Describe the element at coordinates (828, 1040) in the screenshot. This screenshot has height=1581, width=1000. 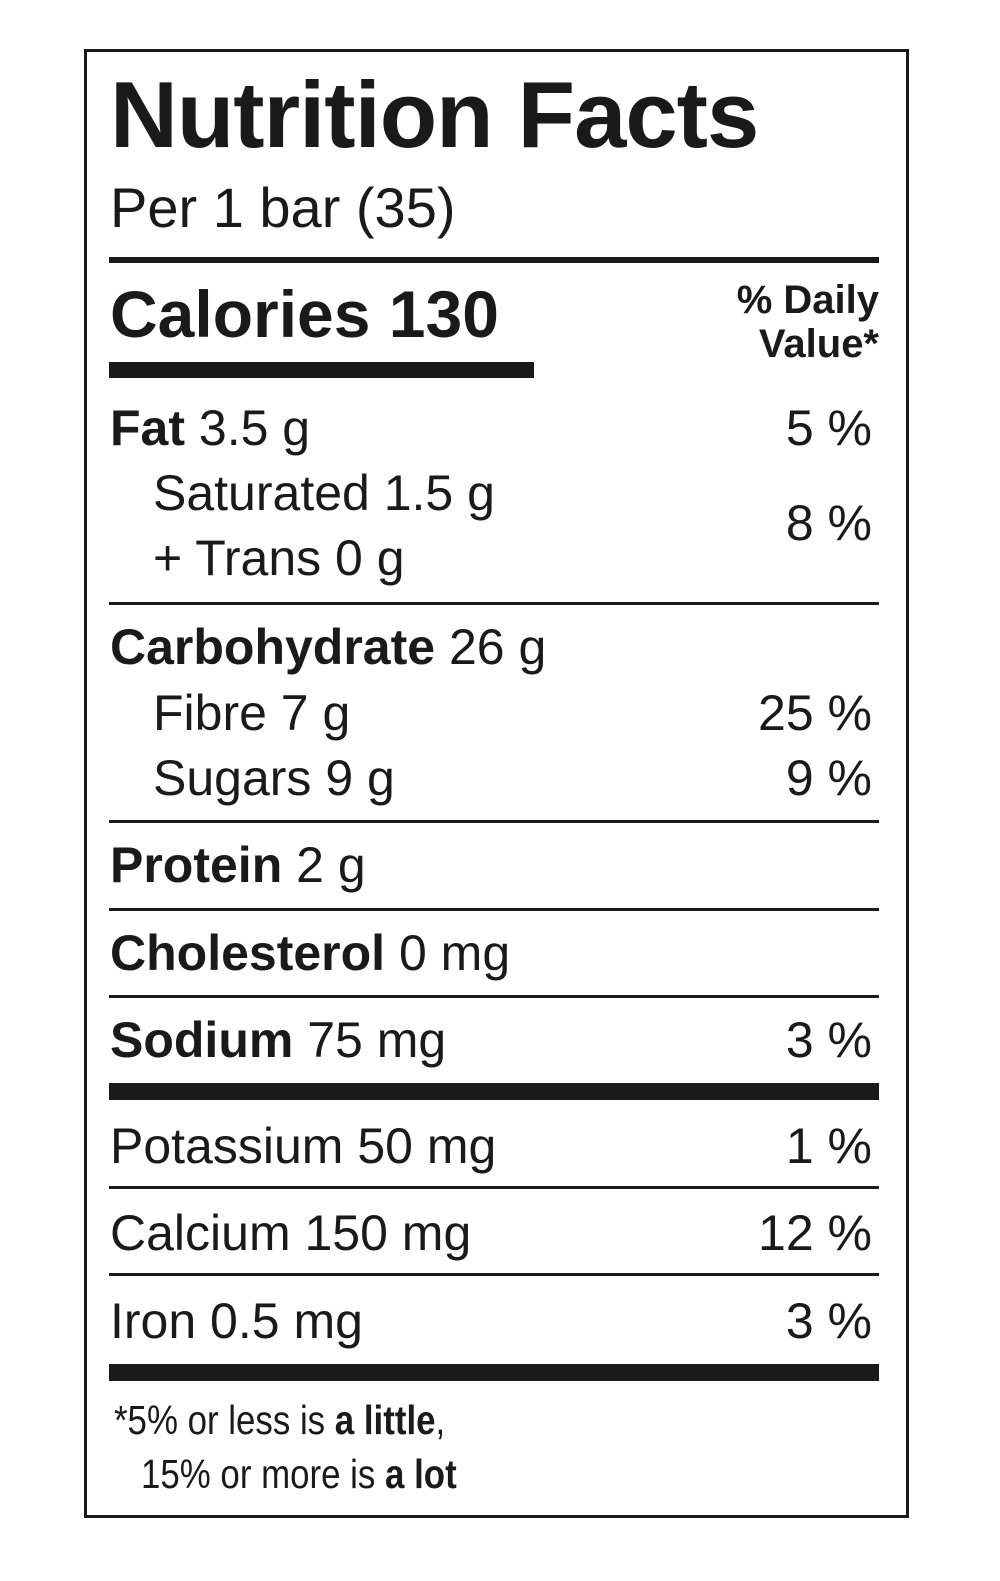
I see `sodium-dv: 3 %` at that location.